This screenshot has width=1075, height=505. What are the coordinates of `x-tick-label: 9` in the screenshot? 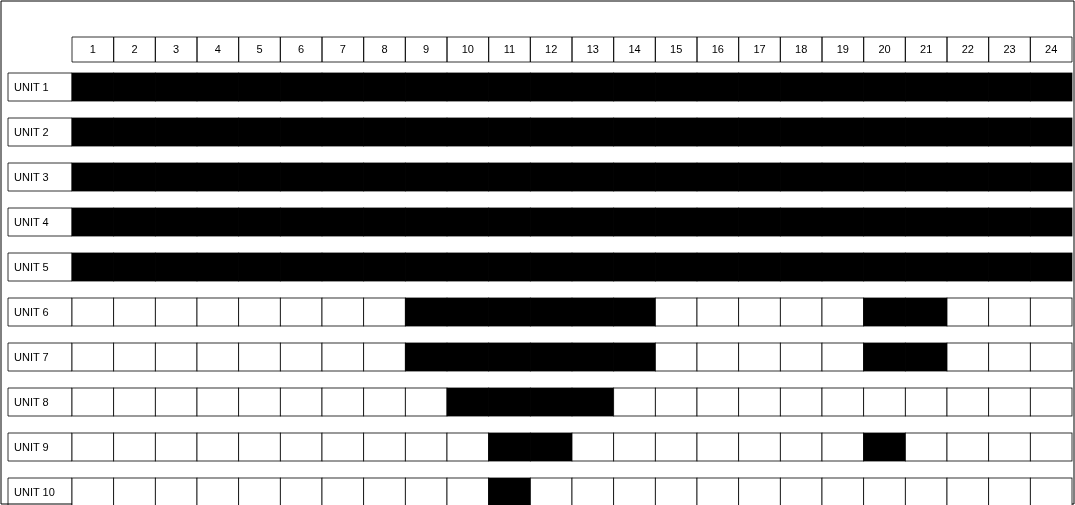 It's located at (426, 49).